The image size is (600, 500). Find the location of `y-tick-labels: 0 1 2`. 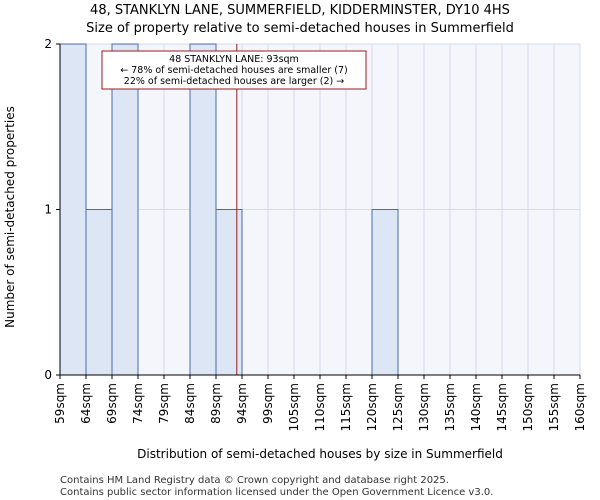

y-tick-labels: 0 1 2 is located at coordinates (52, 209).